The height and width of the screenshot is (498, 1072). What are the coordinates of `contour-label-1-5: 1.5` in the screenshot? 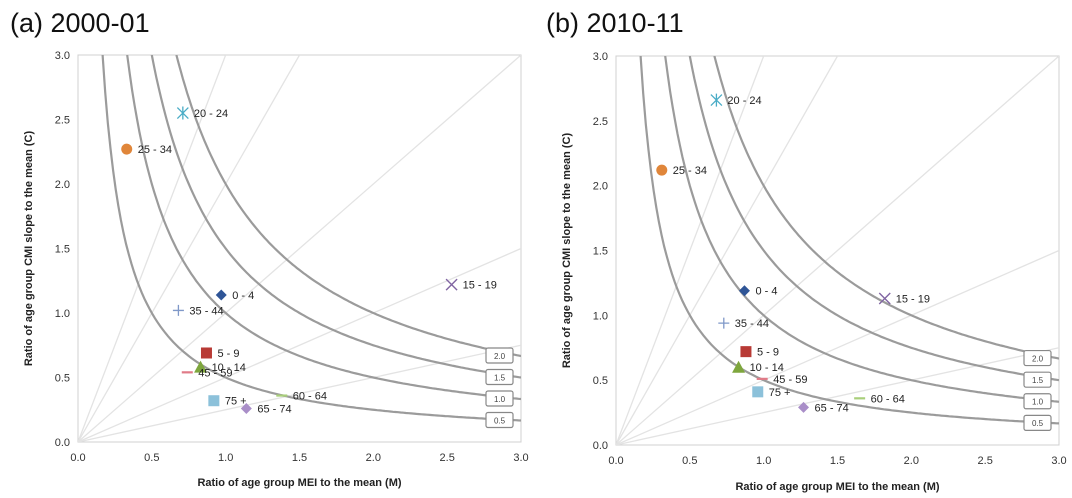 It's located at (1037, 379).